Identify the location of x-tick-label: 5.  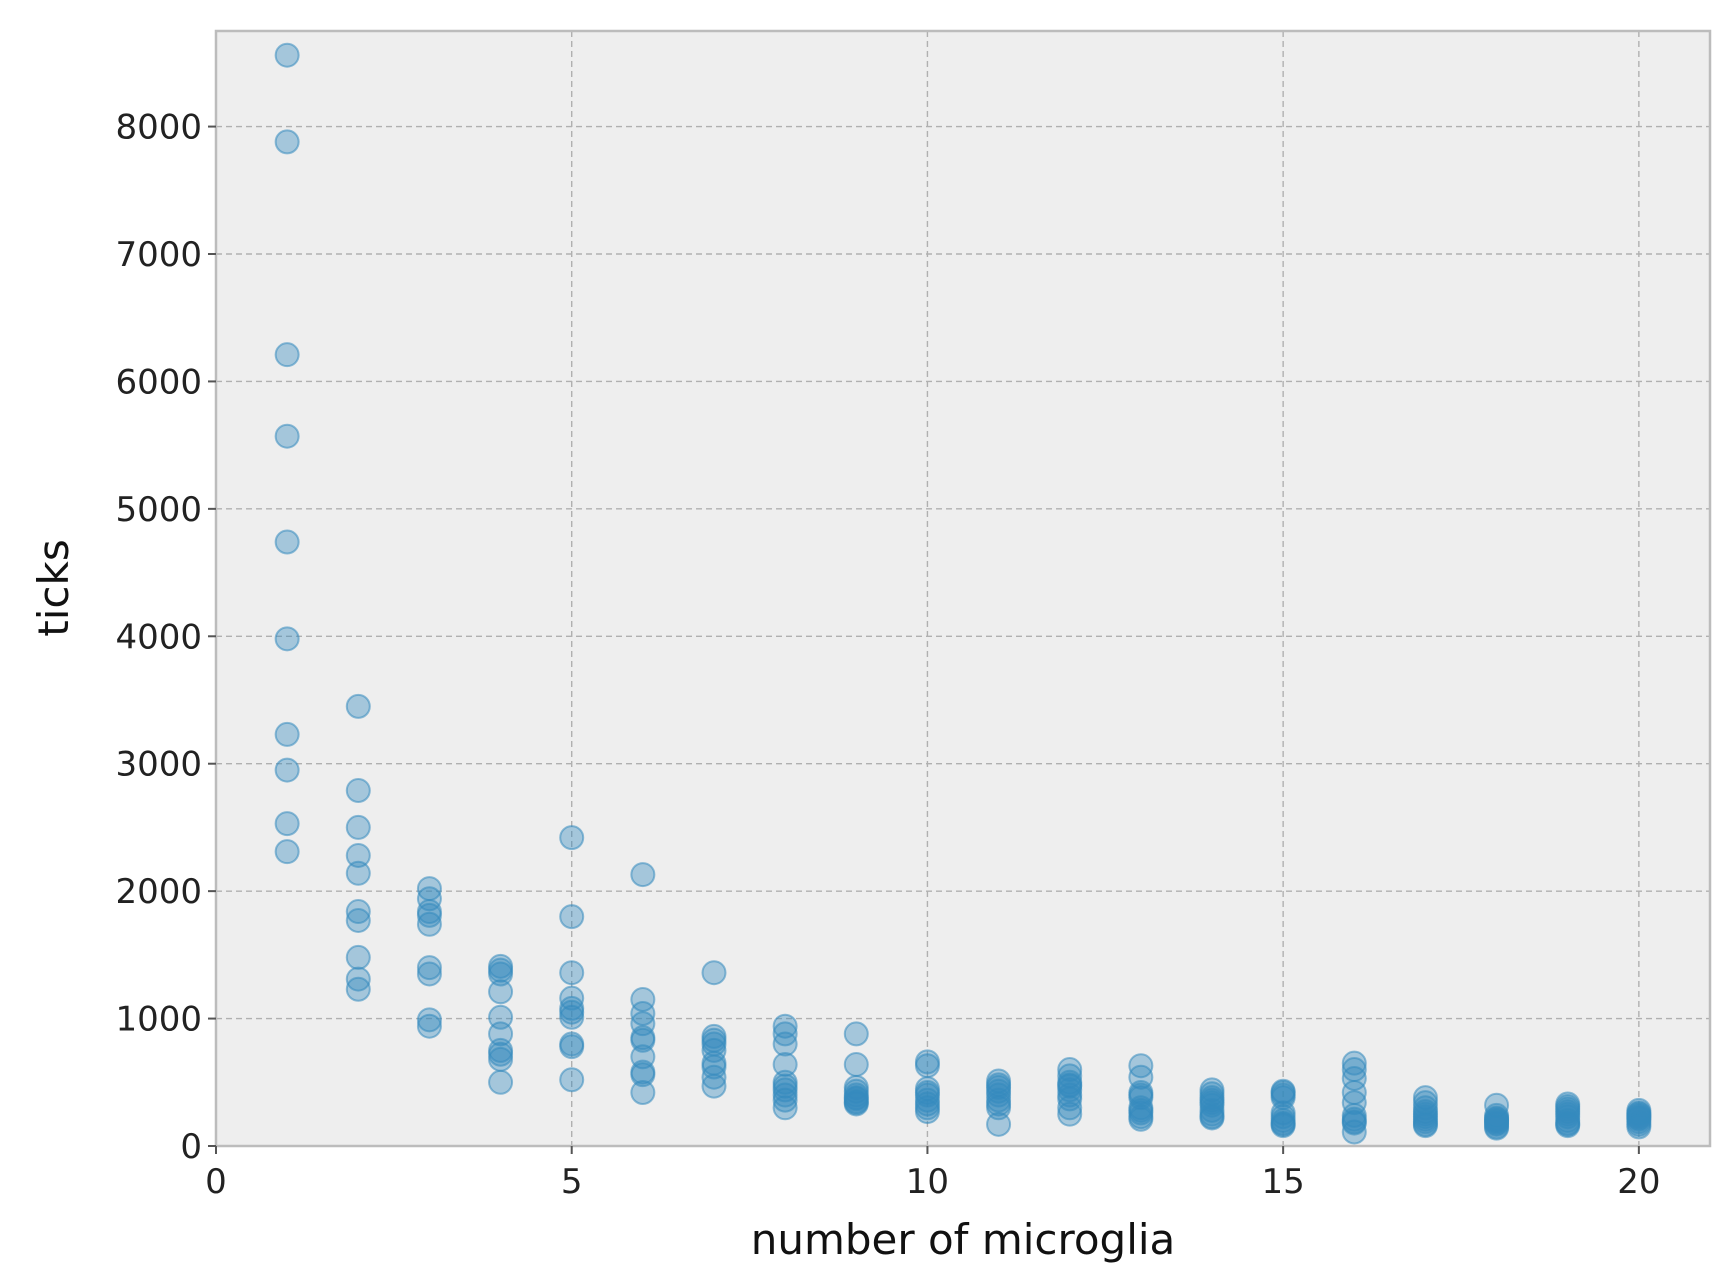
(572, 1182).